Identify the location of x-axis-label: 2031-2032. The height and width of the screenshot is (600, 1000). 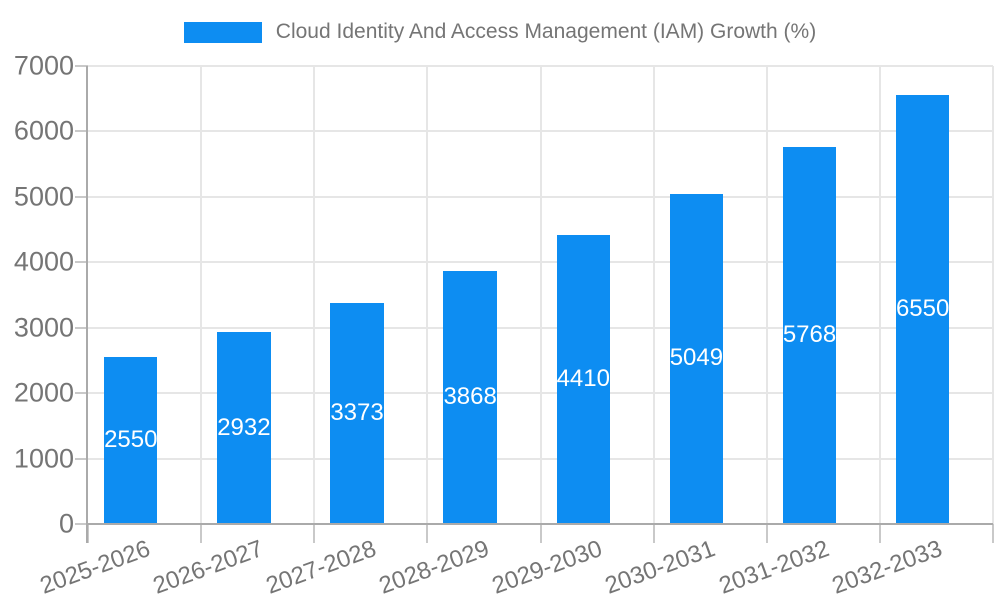
(774, 567).